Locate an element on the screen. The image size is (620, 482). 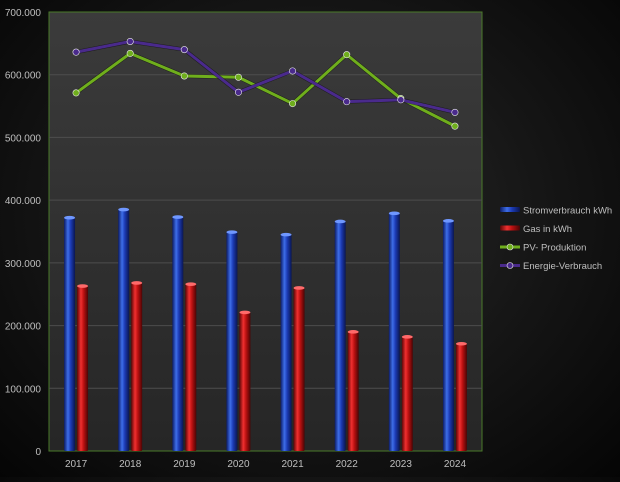
lines is located at coordinates (265, 83).